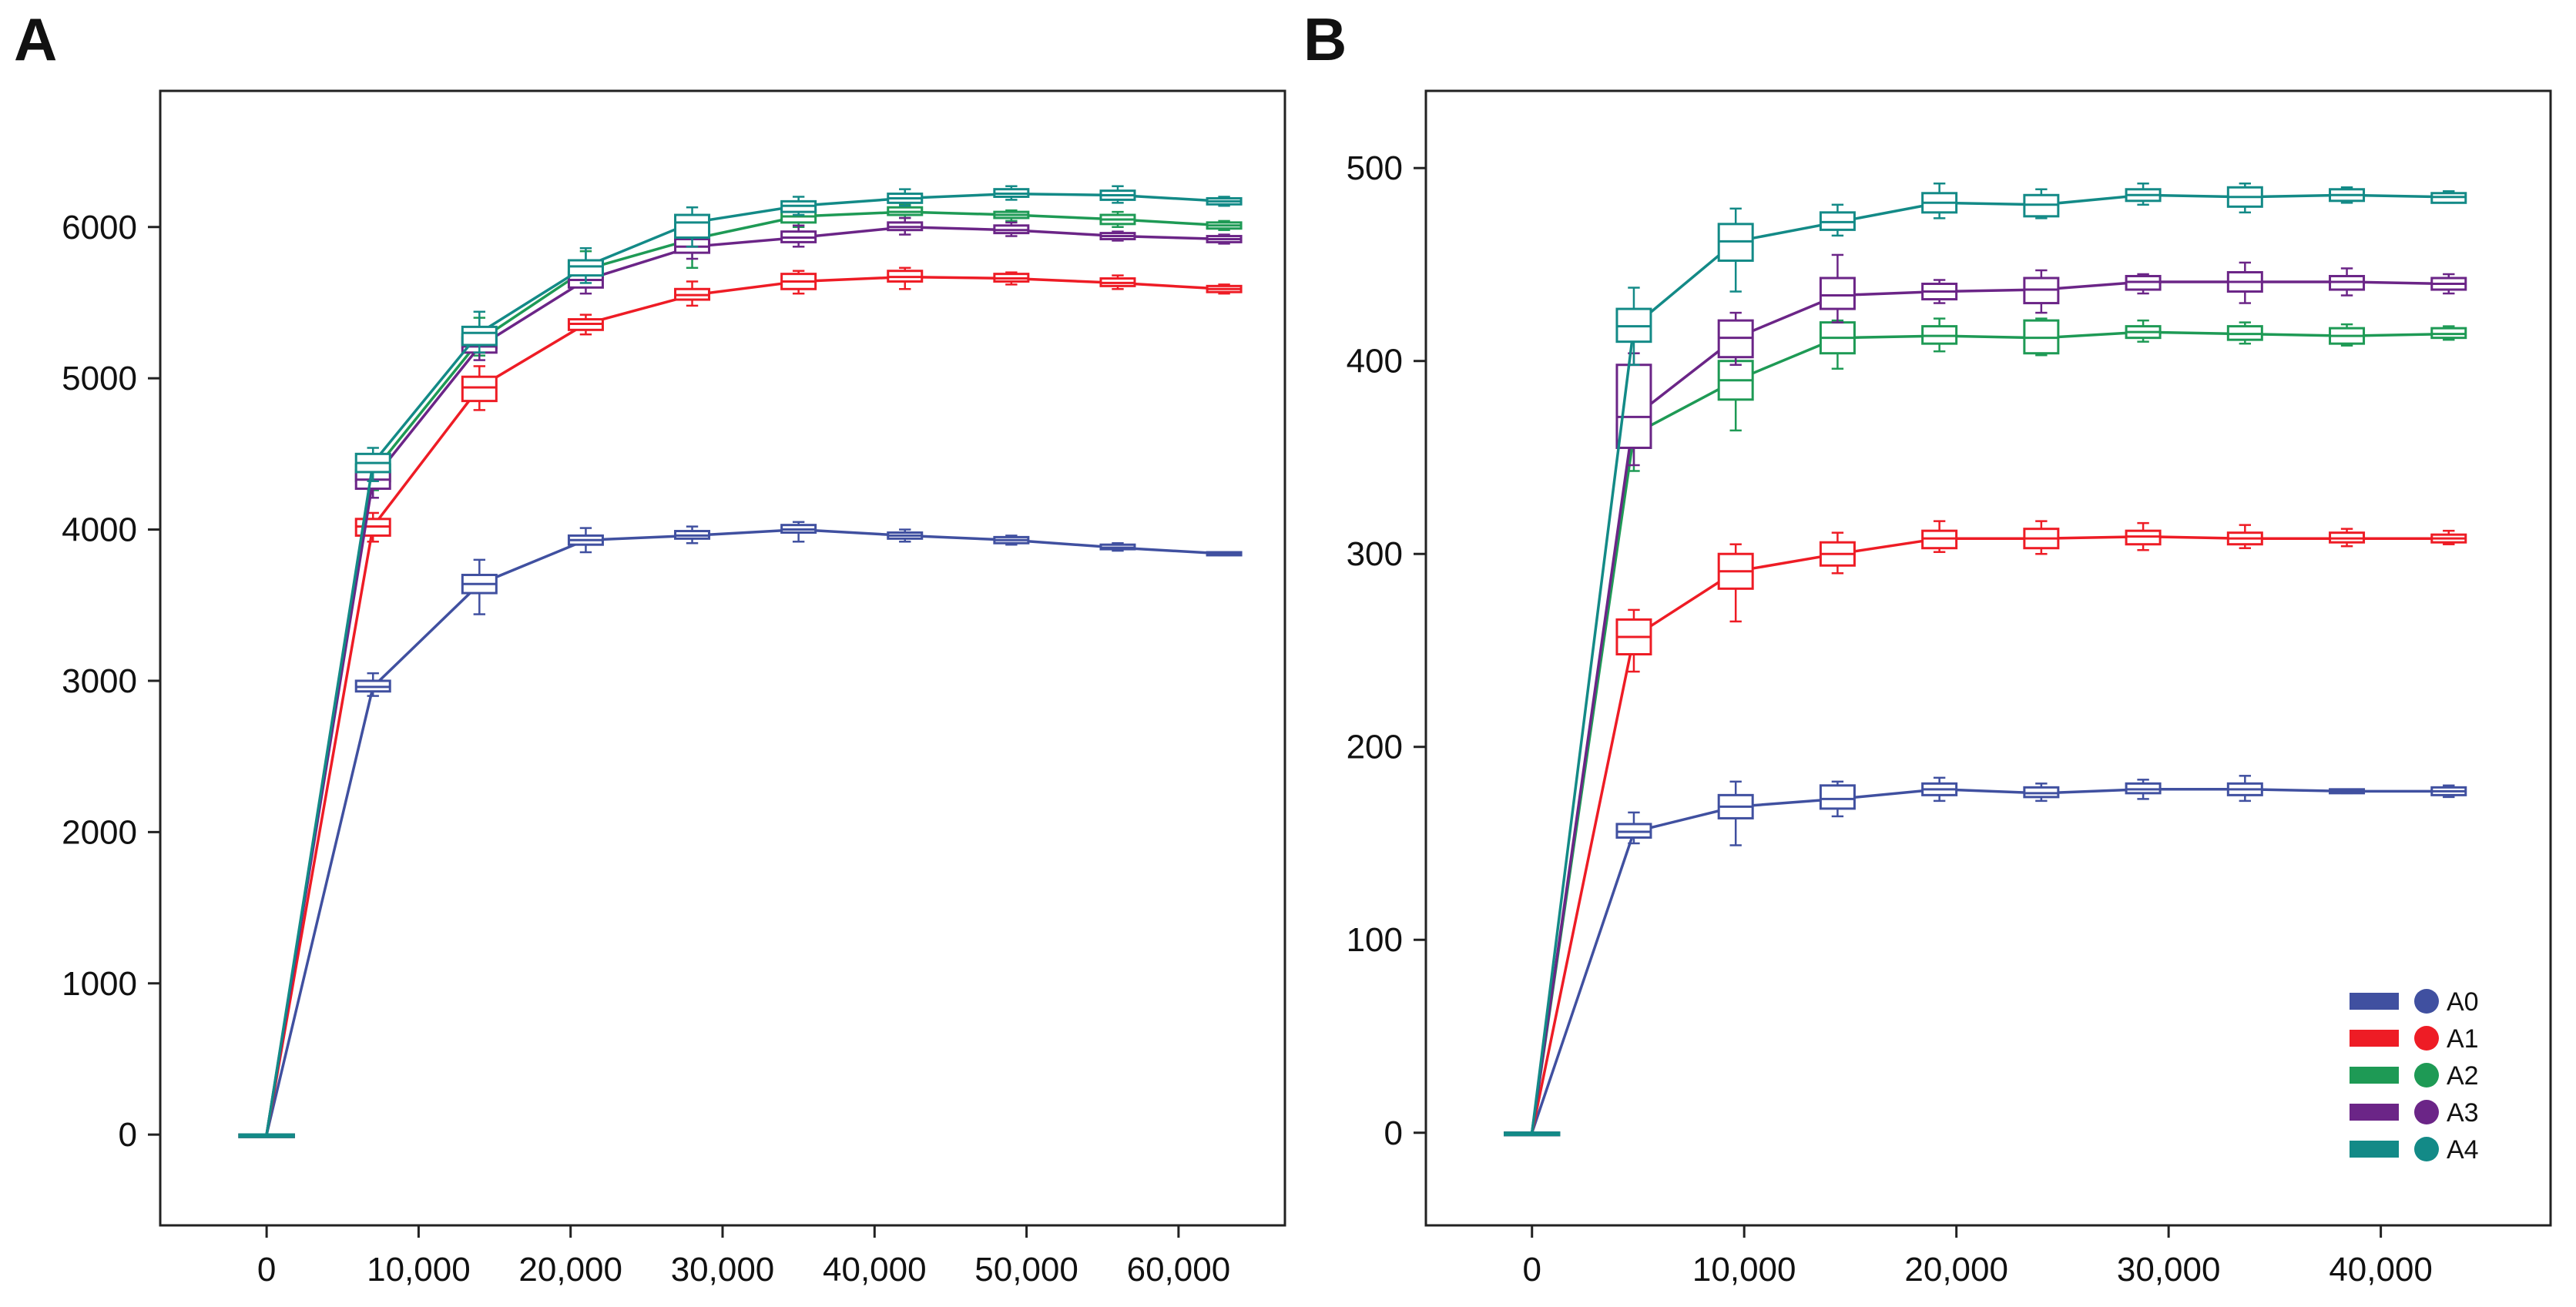 This screenshot has width=2576, height=1307. Describe the element at coordinates (2463, 1150) in the screenshot. I see `legend-label: A4` at that location.